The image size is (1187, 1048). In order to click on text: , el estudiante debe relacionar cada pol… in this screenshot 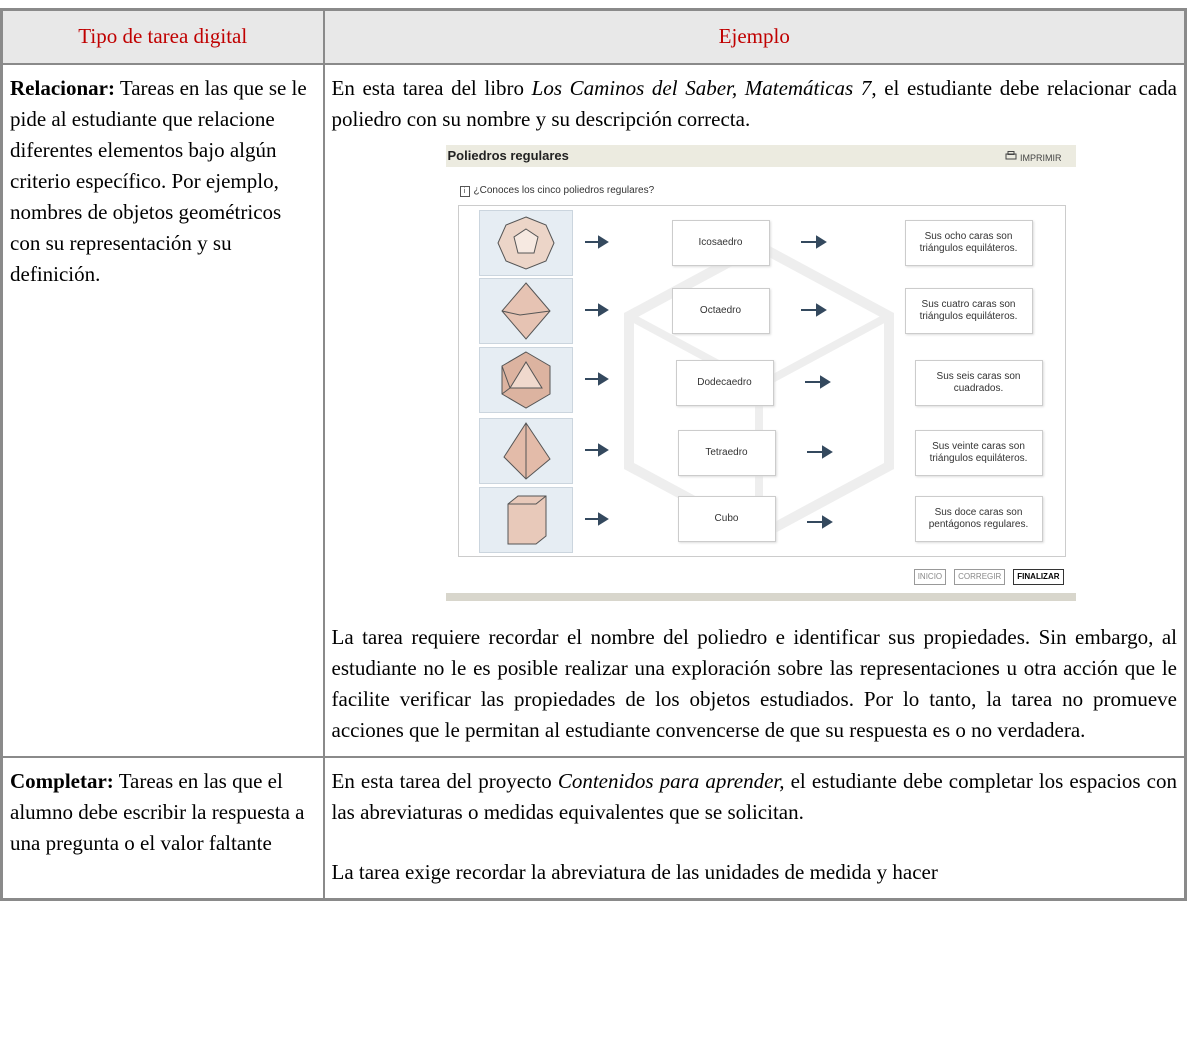, I will do `click(754, 103)`.